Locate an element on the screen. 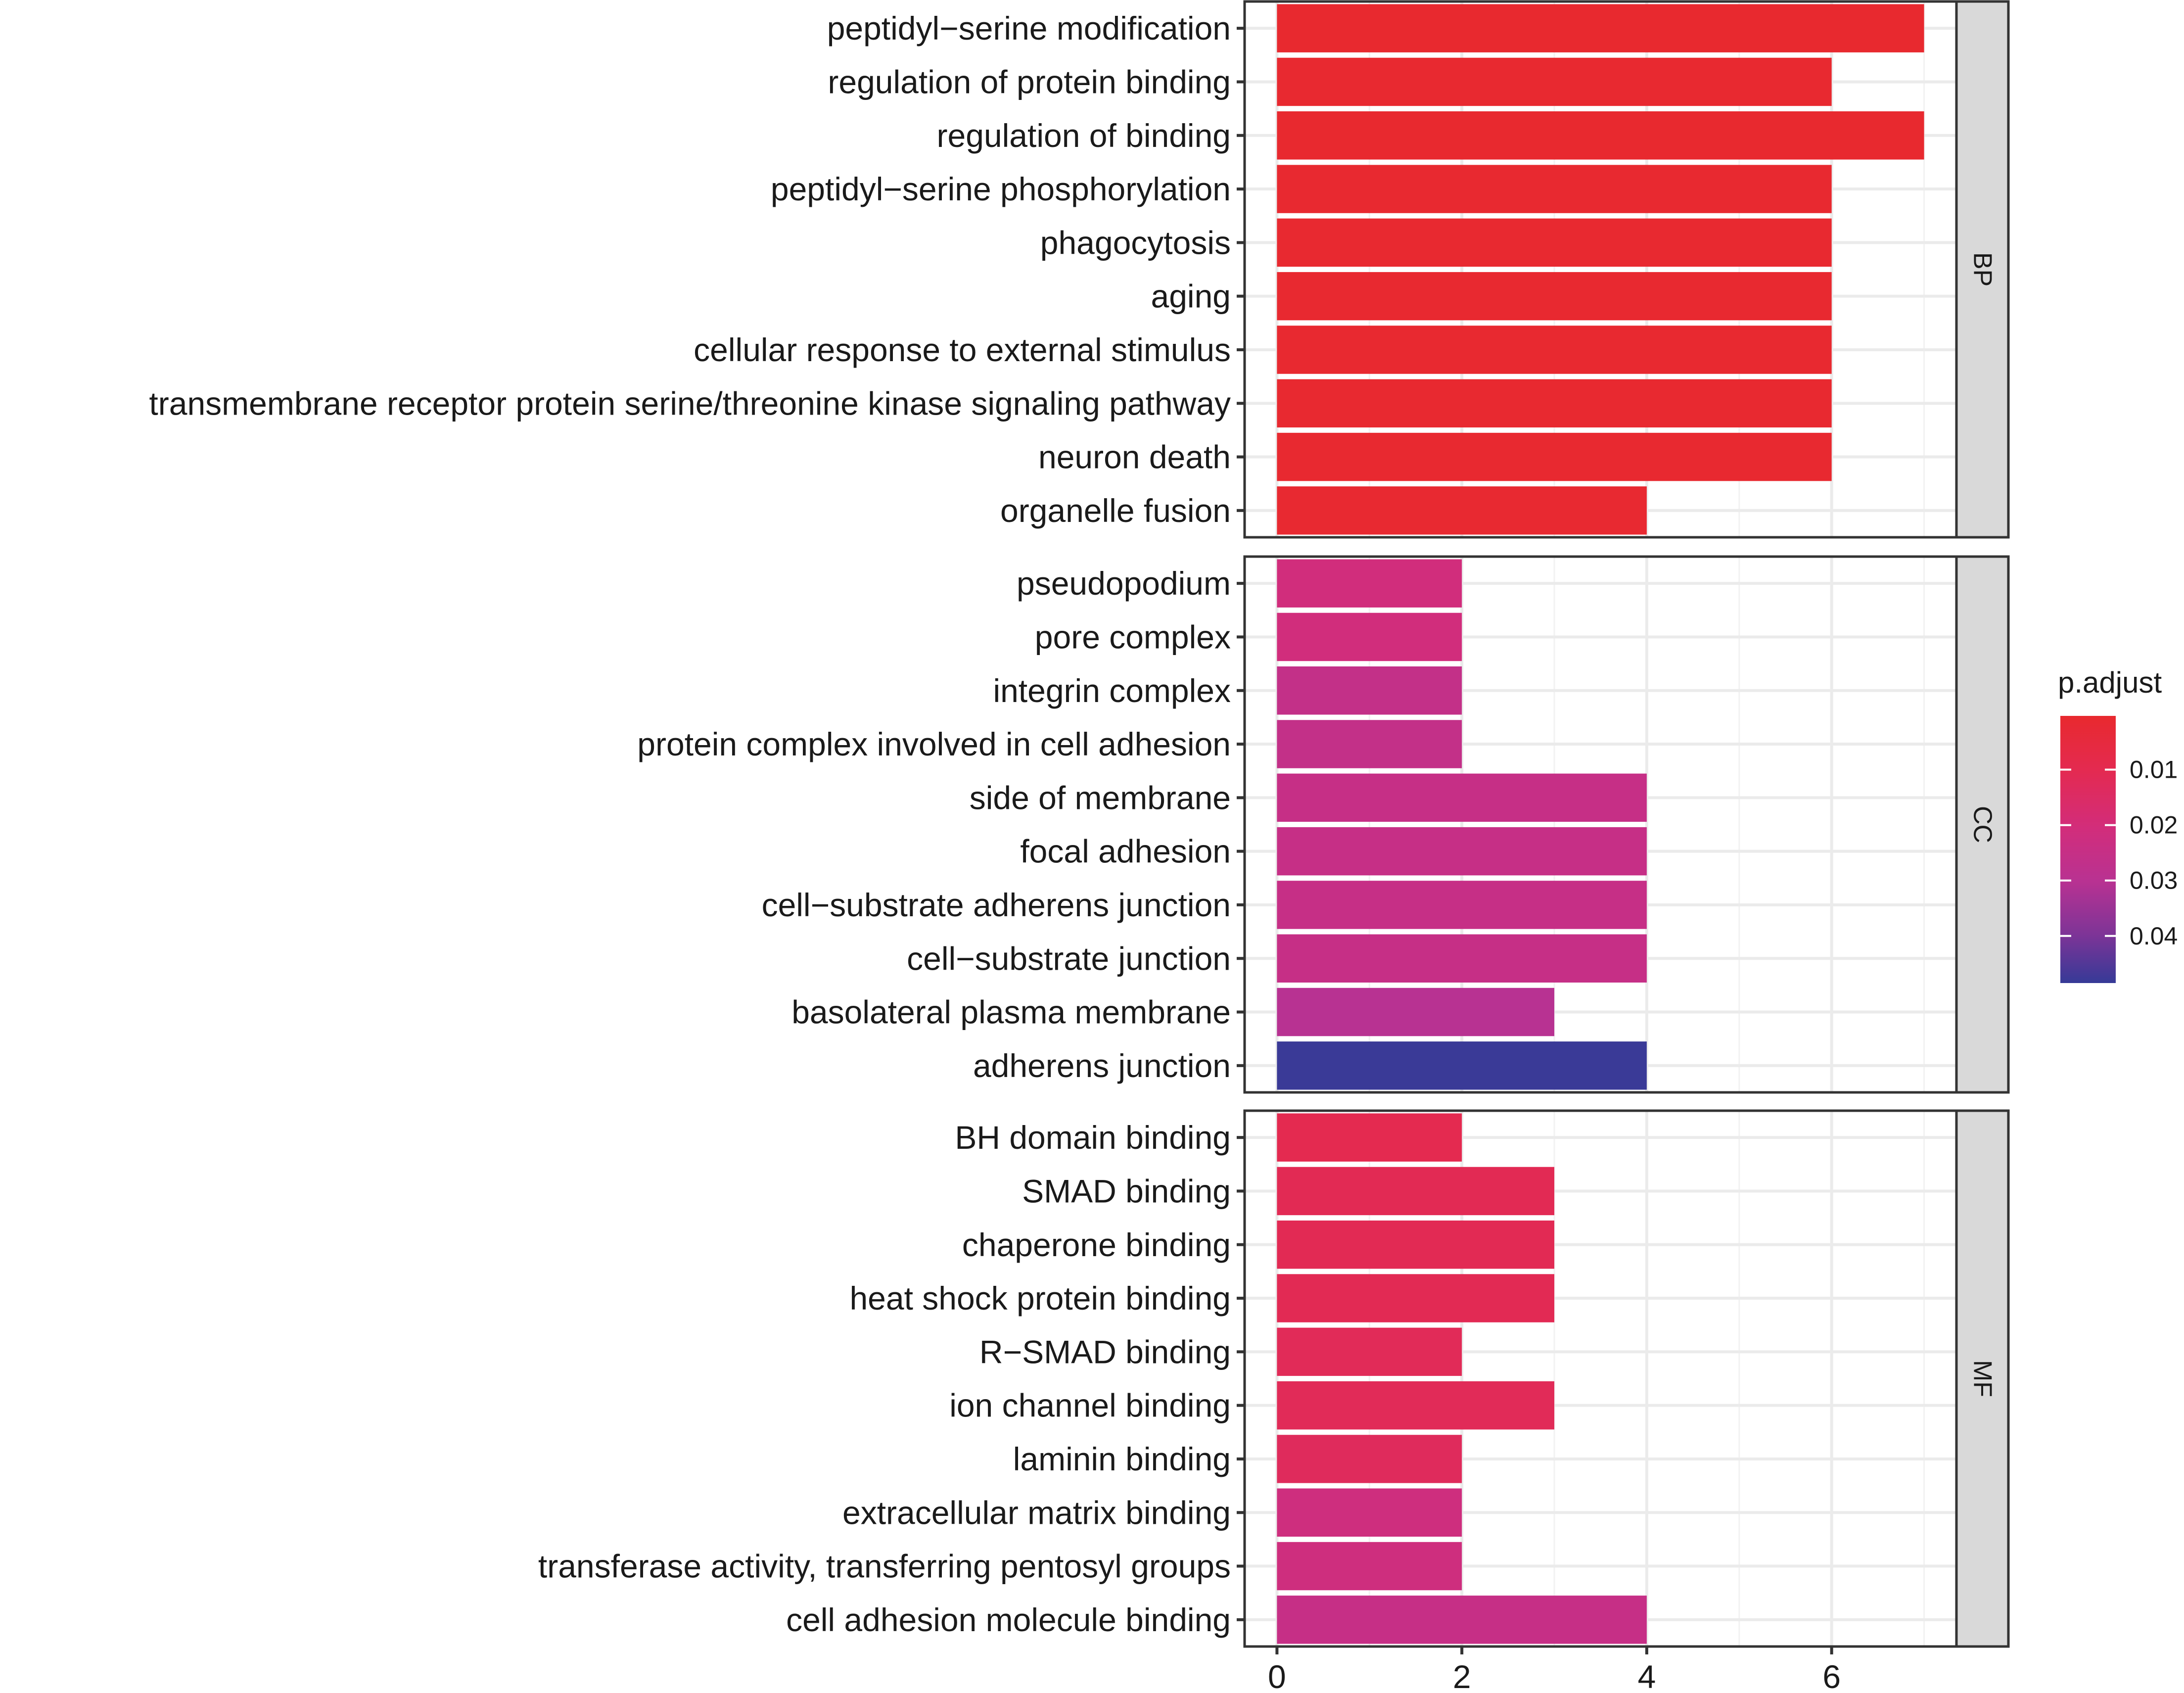 This screenshot has height=1693, width=2184. category-label: peptidyl−serine phosphorylation is located at coordinates (1001, 189).